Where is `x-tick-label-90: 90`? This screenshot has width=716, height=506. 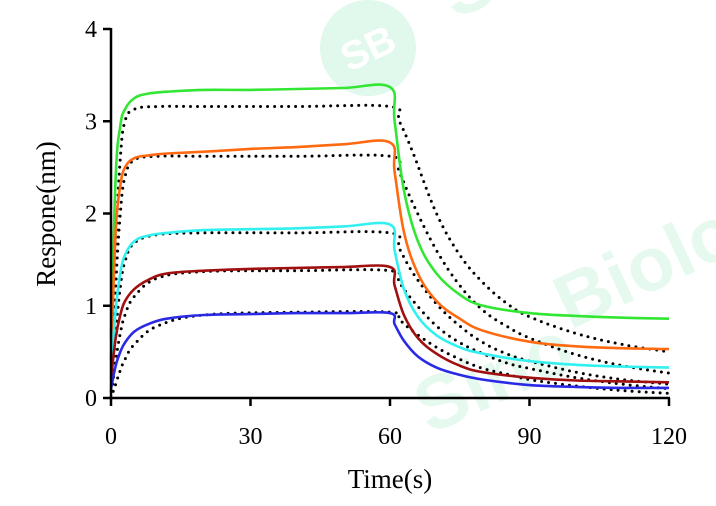 x-tick-label-90: 90 is located at coordinates (530, 437).